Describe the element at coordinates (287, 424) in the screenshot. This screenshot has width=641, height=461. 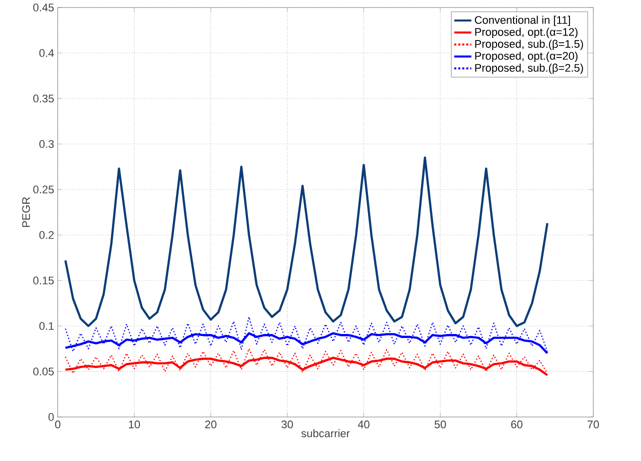
I see `x-tick-label: 30` at that location.